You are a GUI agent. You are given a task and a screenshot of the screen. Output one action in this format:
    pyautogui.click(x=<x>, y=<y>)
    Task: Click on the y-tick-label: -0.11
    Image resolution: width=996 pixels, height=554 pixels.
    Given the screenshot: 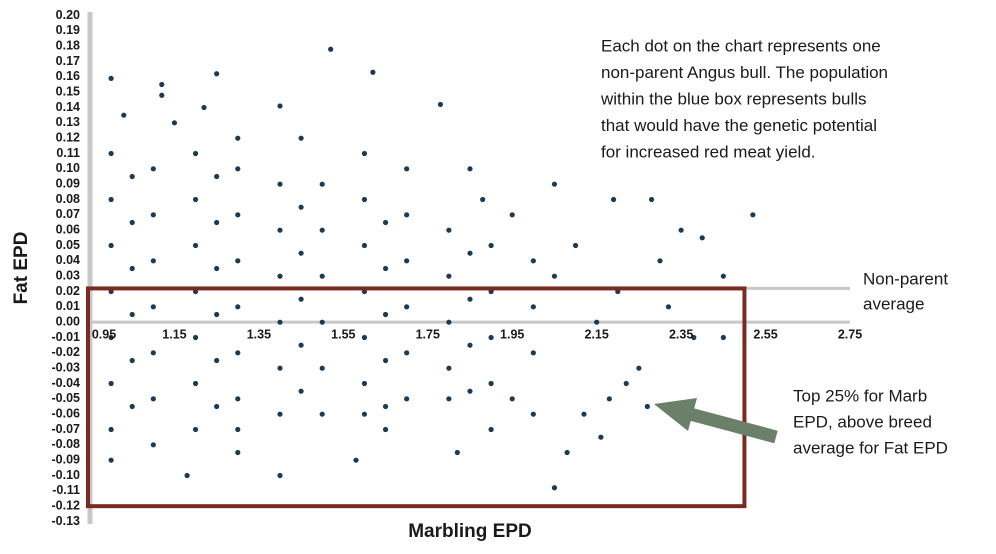 What is the action you would take?
    pyautogui.click(x=66, y=490)
    